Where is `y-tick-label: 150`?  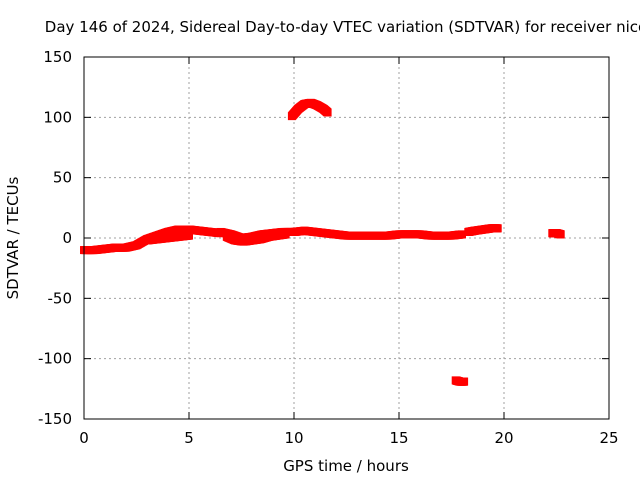
y-tick-label: 150 is located at coordinates (57, 57).